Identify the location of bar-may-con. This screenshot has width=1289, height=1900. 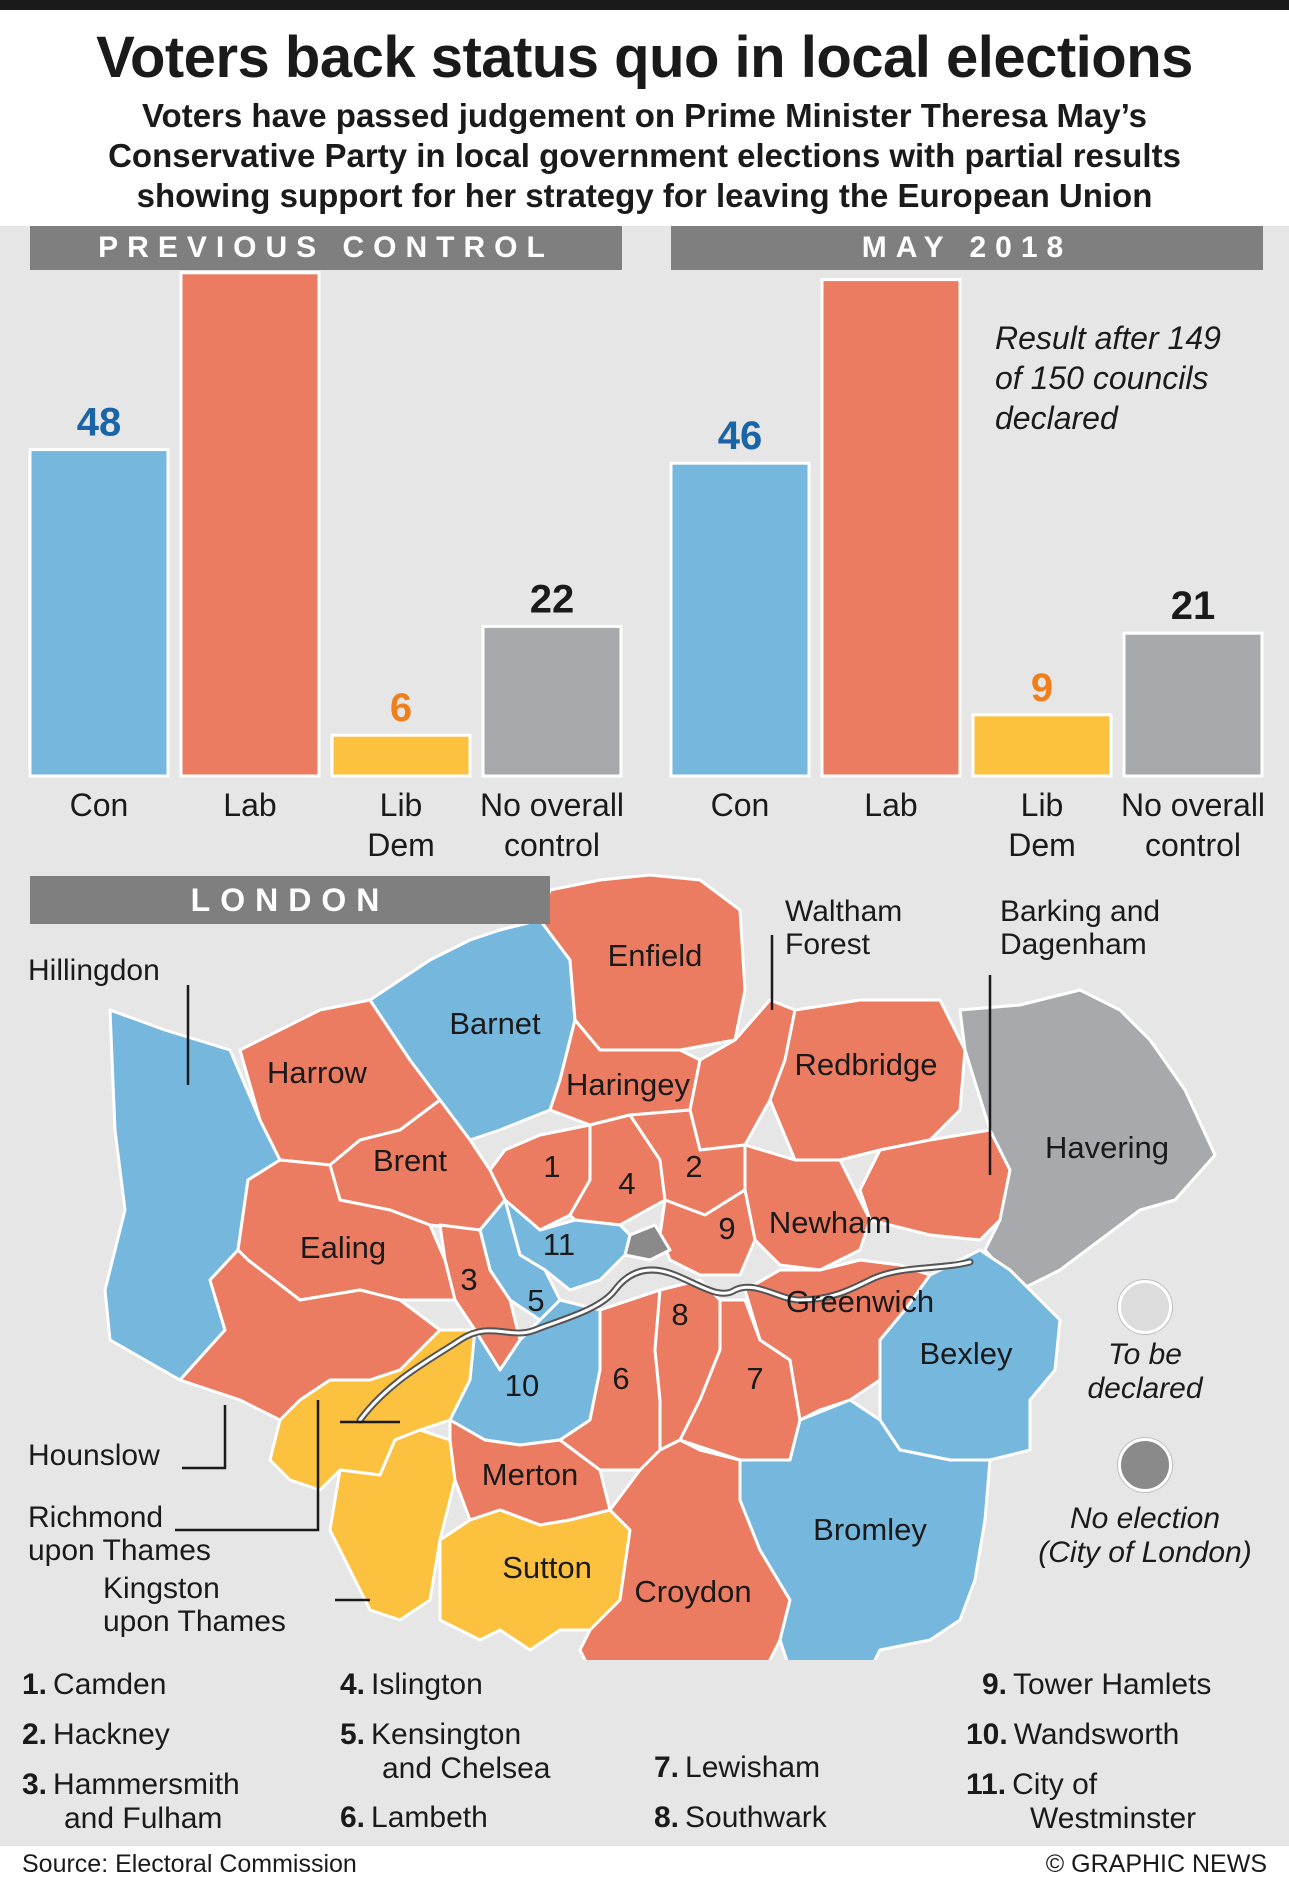
(740, 619).